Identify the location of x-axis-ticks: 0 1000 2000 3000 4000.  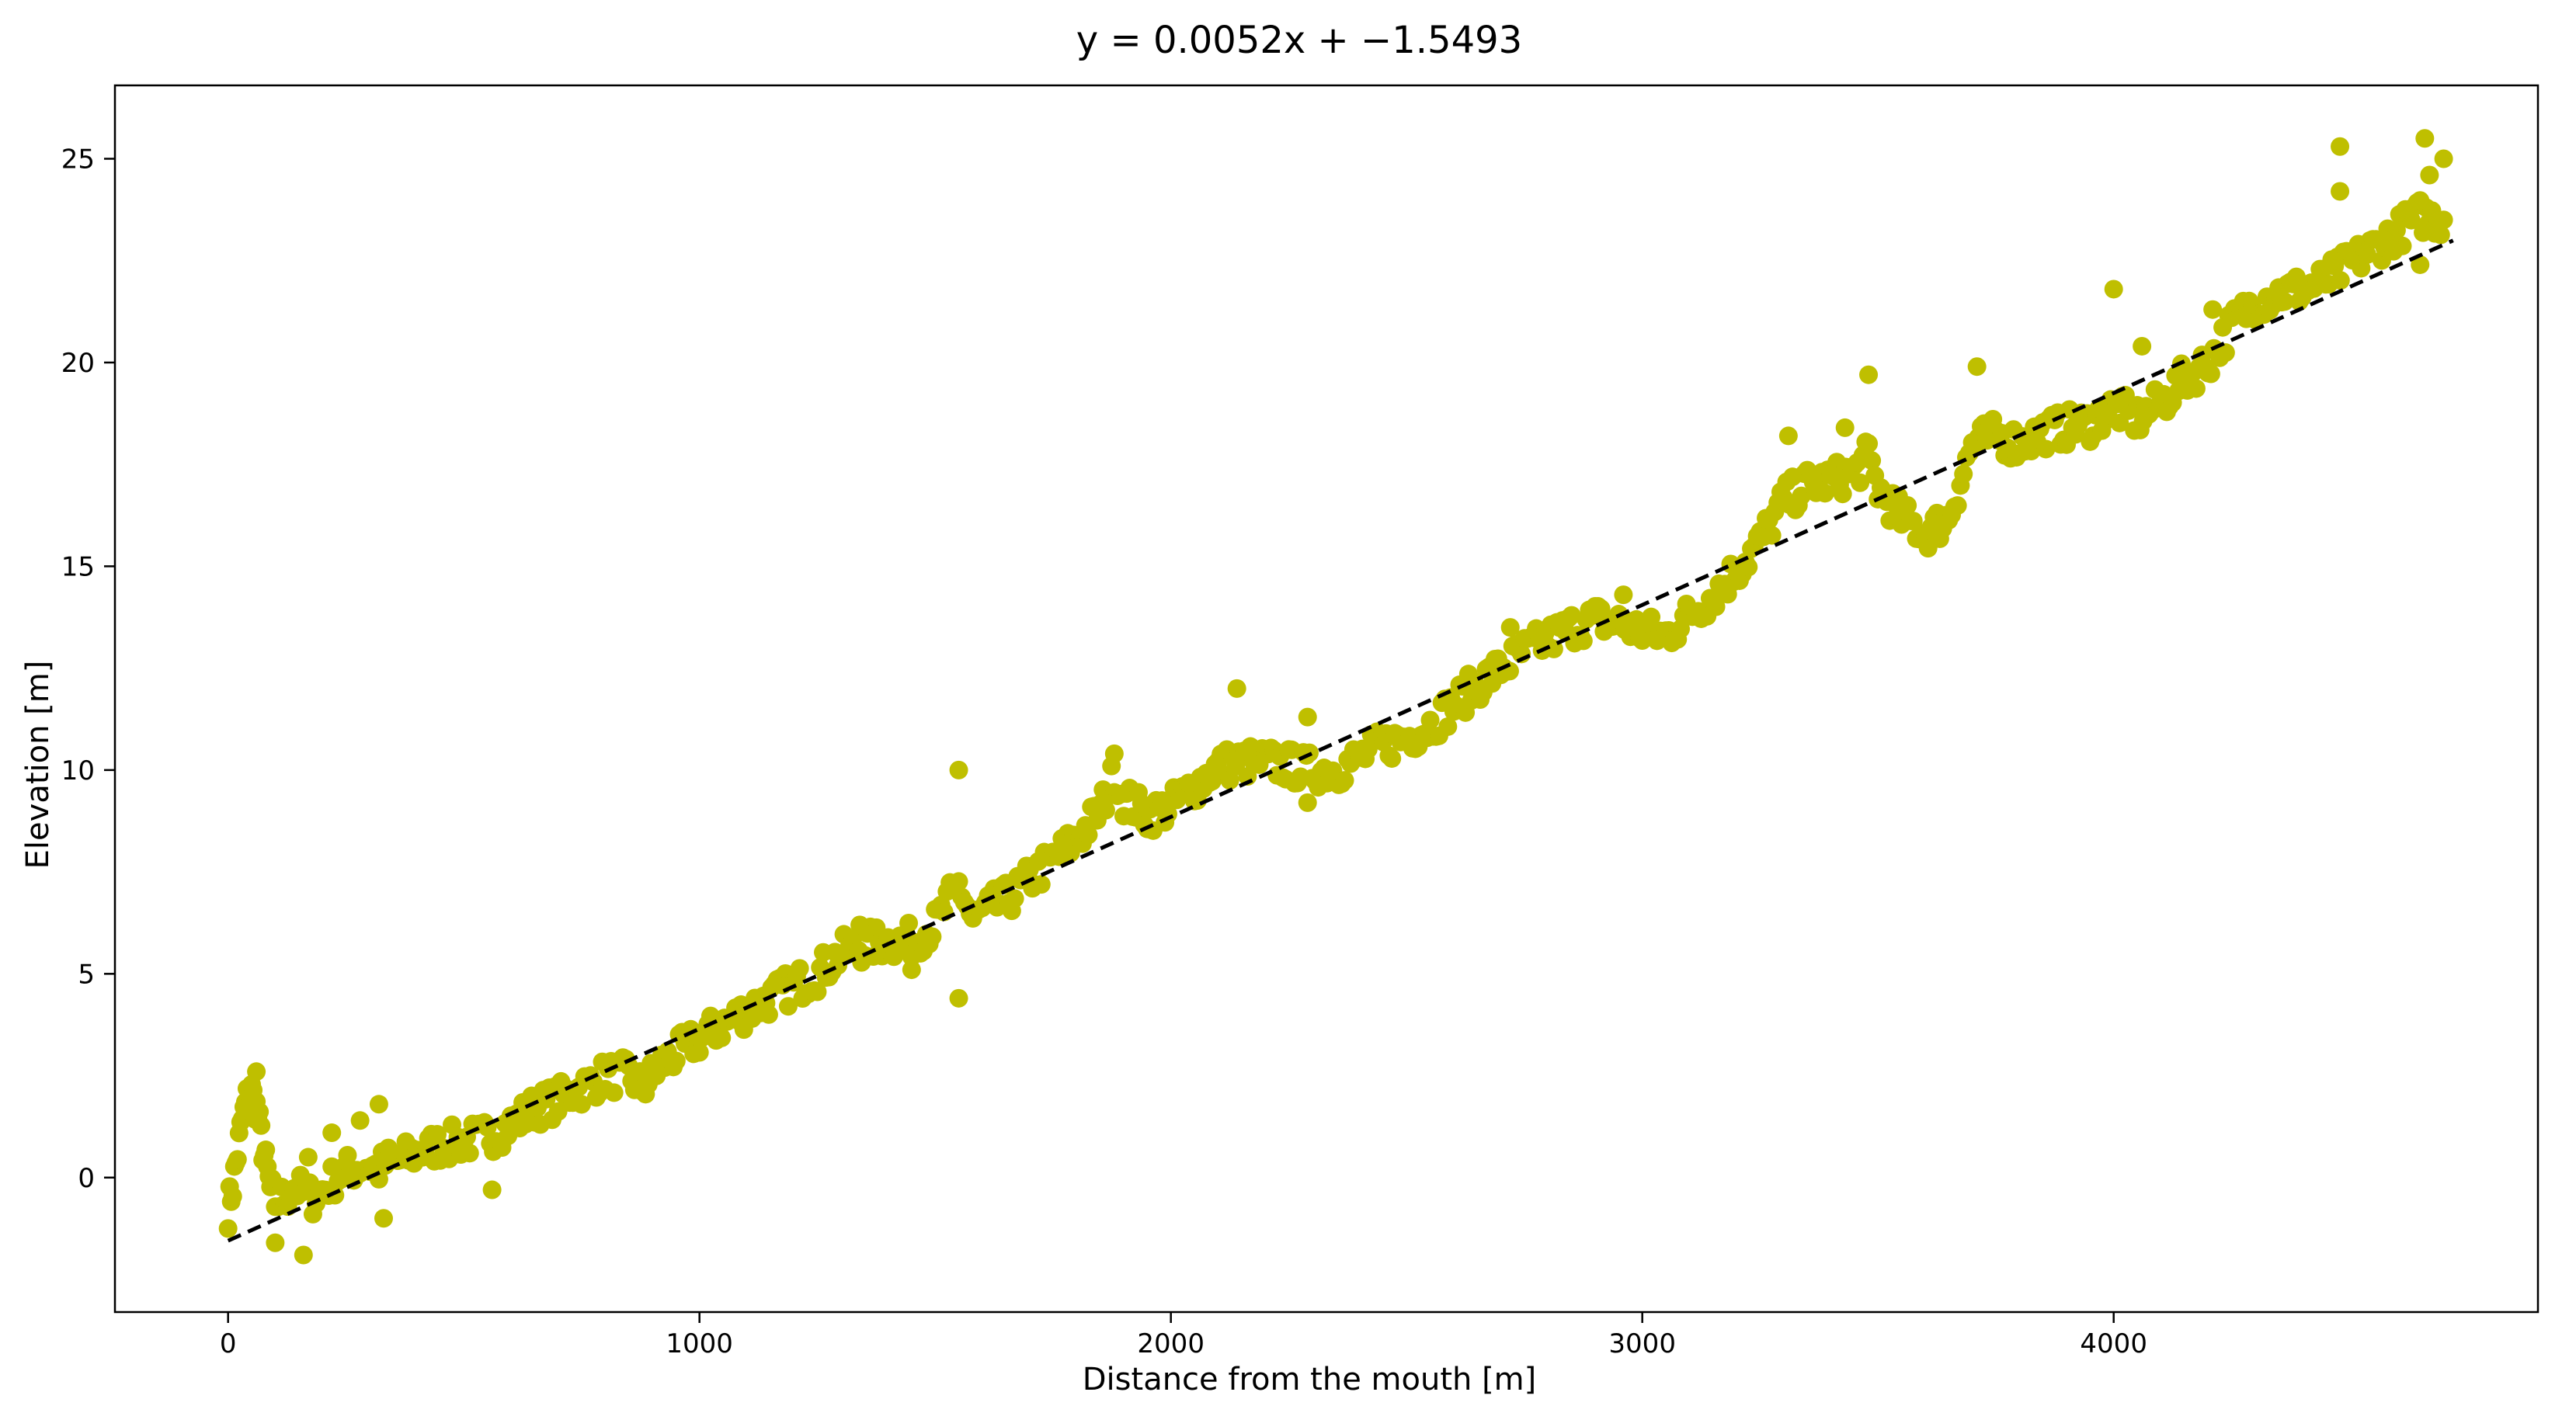
(1183, 1336).